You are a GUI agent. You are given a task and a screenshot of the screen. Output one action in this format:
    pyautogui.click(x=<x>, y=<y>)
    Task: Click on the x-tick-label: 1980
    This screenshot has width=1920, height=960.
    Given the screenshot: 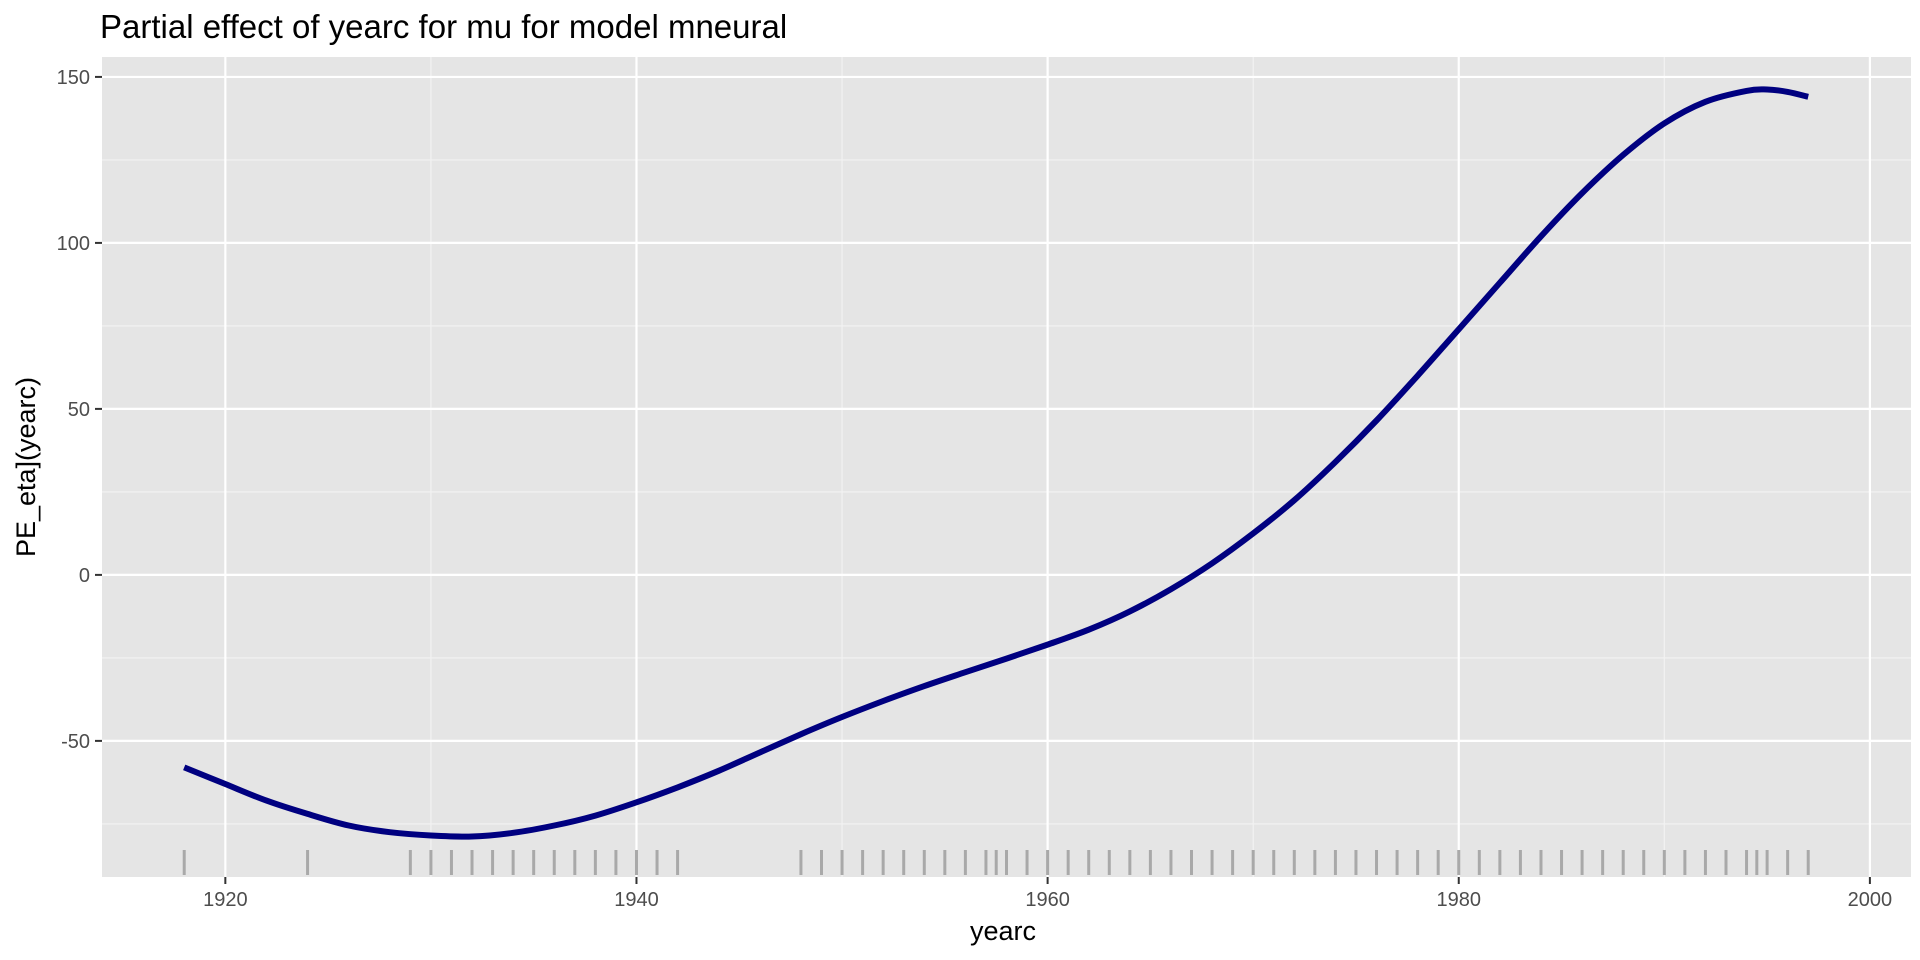 What is the action you would take?
    pyautogui.click(x=1459, y=900)
    